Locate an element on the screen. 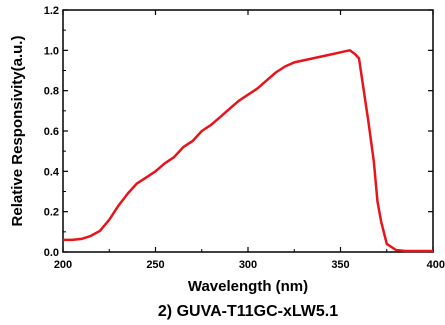 The image size is (445, 325). x-tick-label: 400 is located at coordinates (436, 265).